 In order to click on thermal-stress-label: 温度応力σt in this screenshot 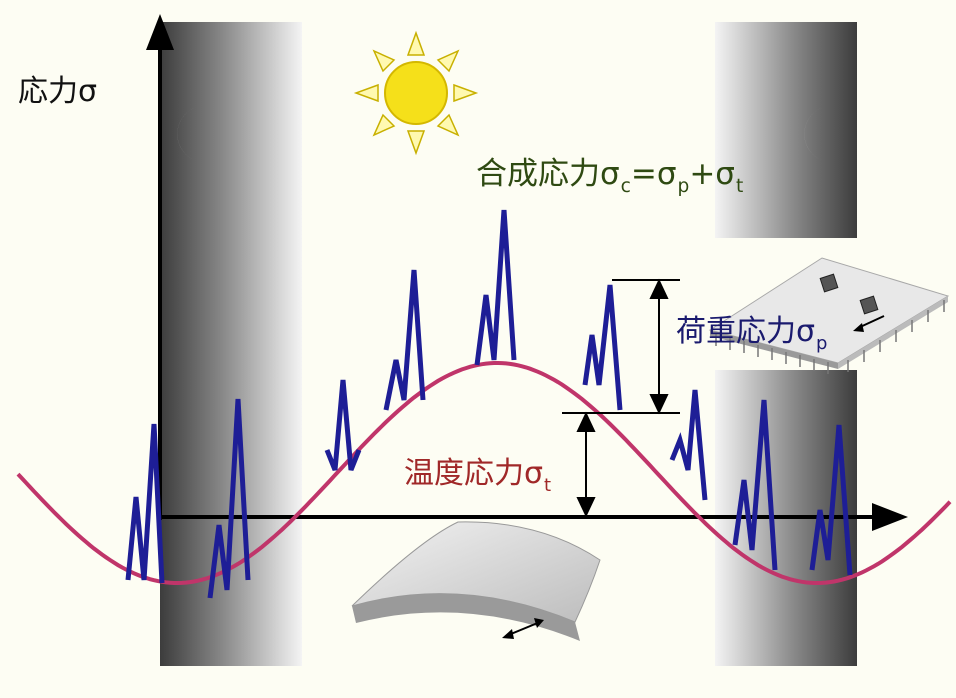, I will do `click(477, 472)`.